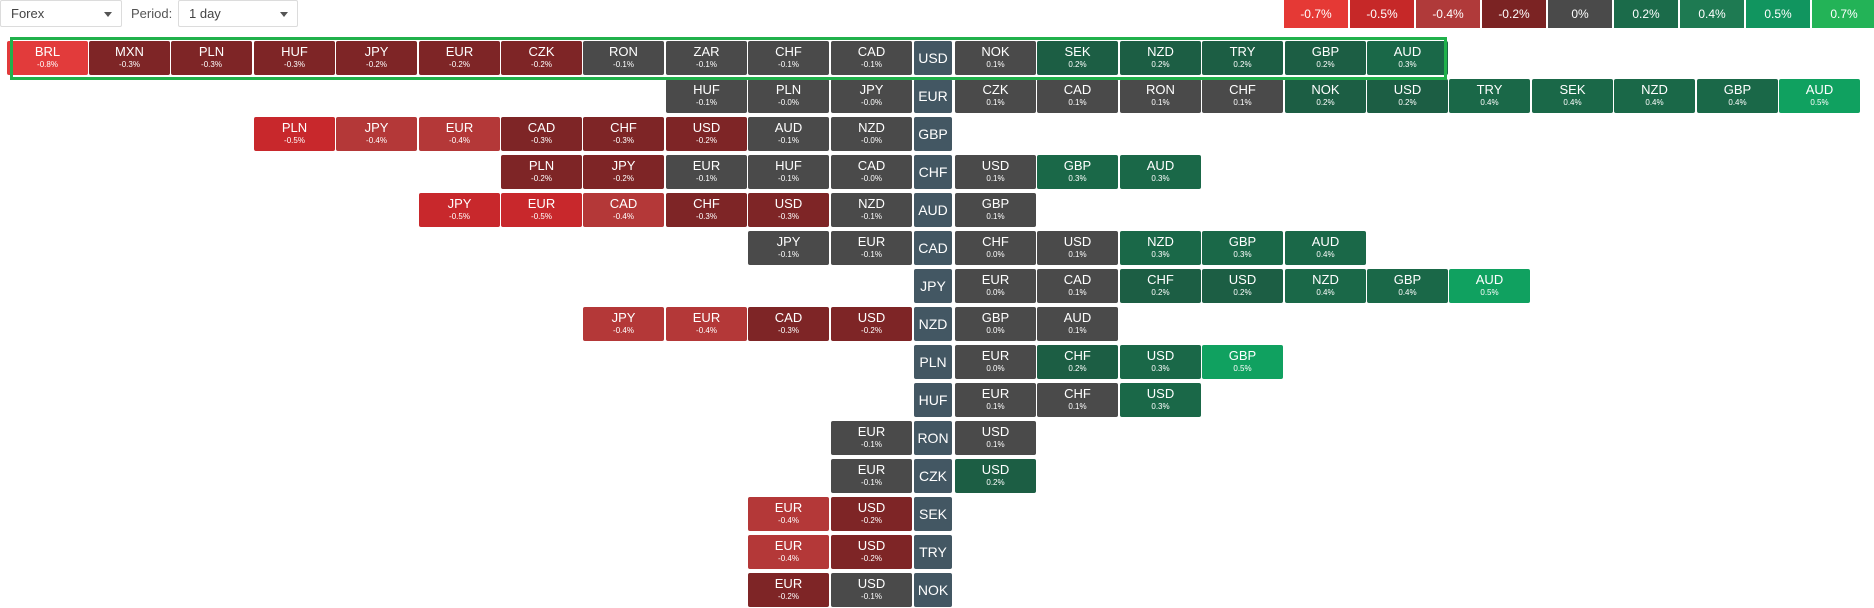 The height and width of the screenshot is (608, 1874). I want to click on currency-tile: TRY 0.4%, so click(1489, 96).